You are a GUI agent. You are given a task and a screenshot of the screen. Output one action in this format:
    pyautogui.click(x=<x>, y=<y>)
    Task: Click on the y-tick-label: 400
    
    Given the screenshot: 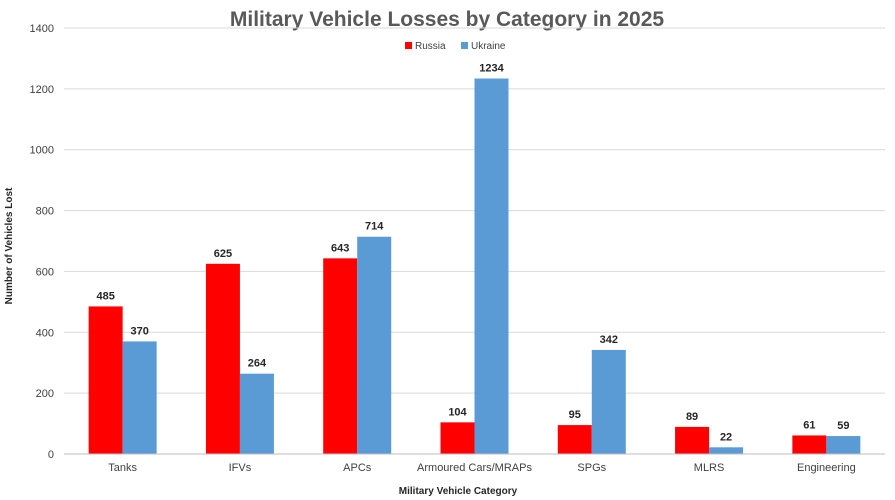 What is the action you would take?
    pyautogui.click(x=45, y=333)
    